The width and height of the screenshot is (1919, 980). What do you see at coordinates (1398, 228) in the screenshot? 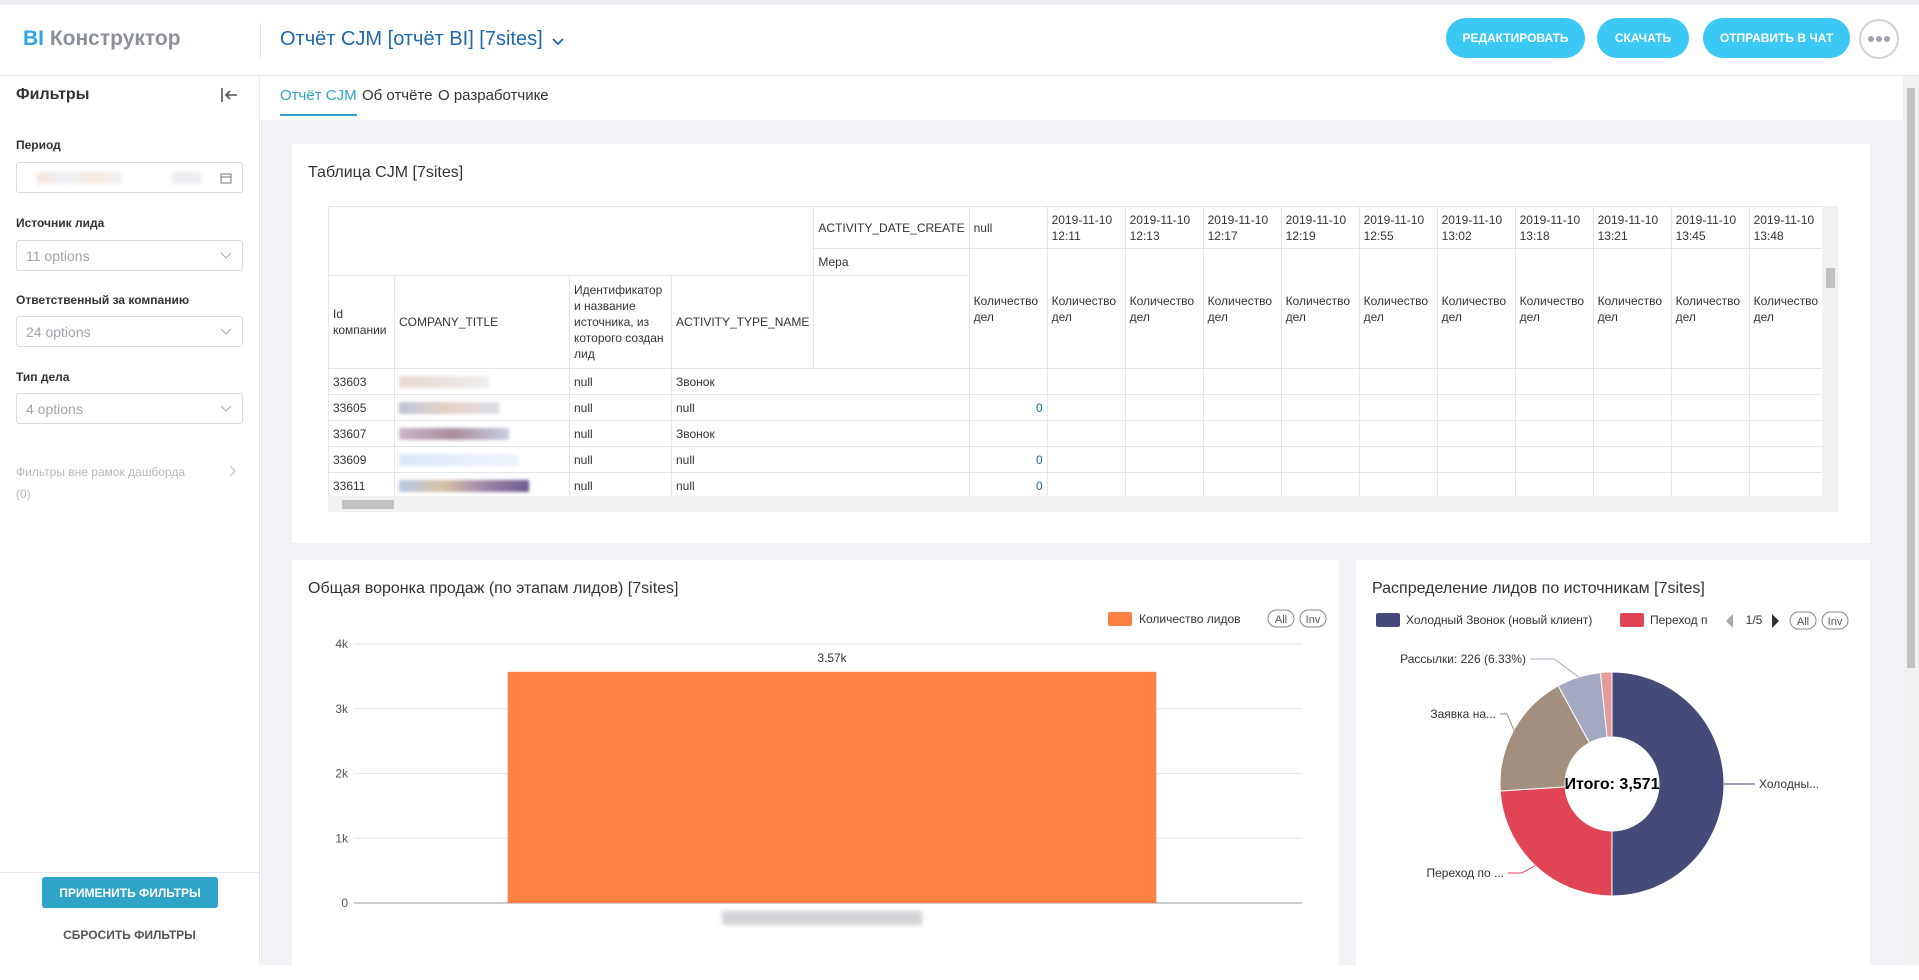
I see `column-header: 2019-11-10 12:55` at bounding box center [1398, 228].